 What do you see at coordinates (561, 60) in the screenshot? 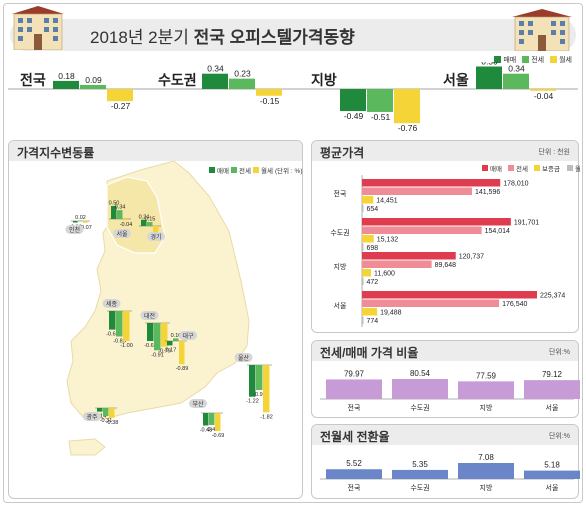
I see `legend-item: 월세` at bounding box center [561, 60].